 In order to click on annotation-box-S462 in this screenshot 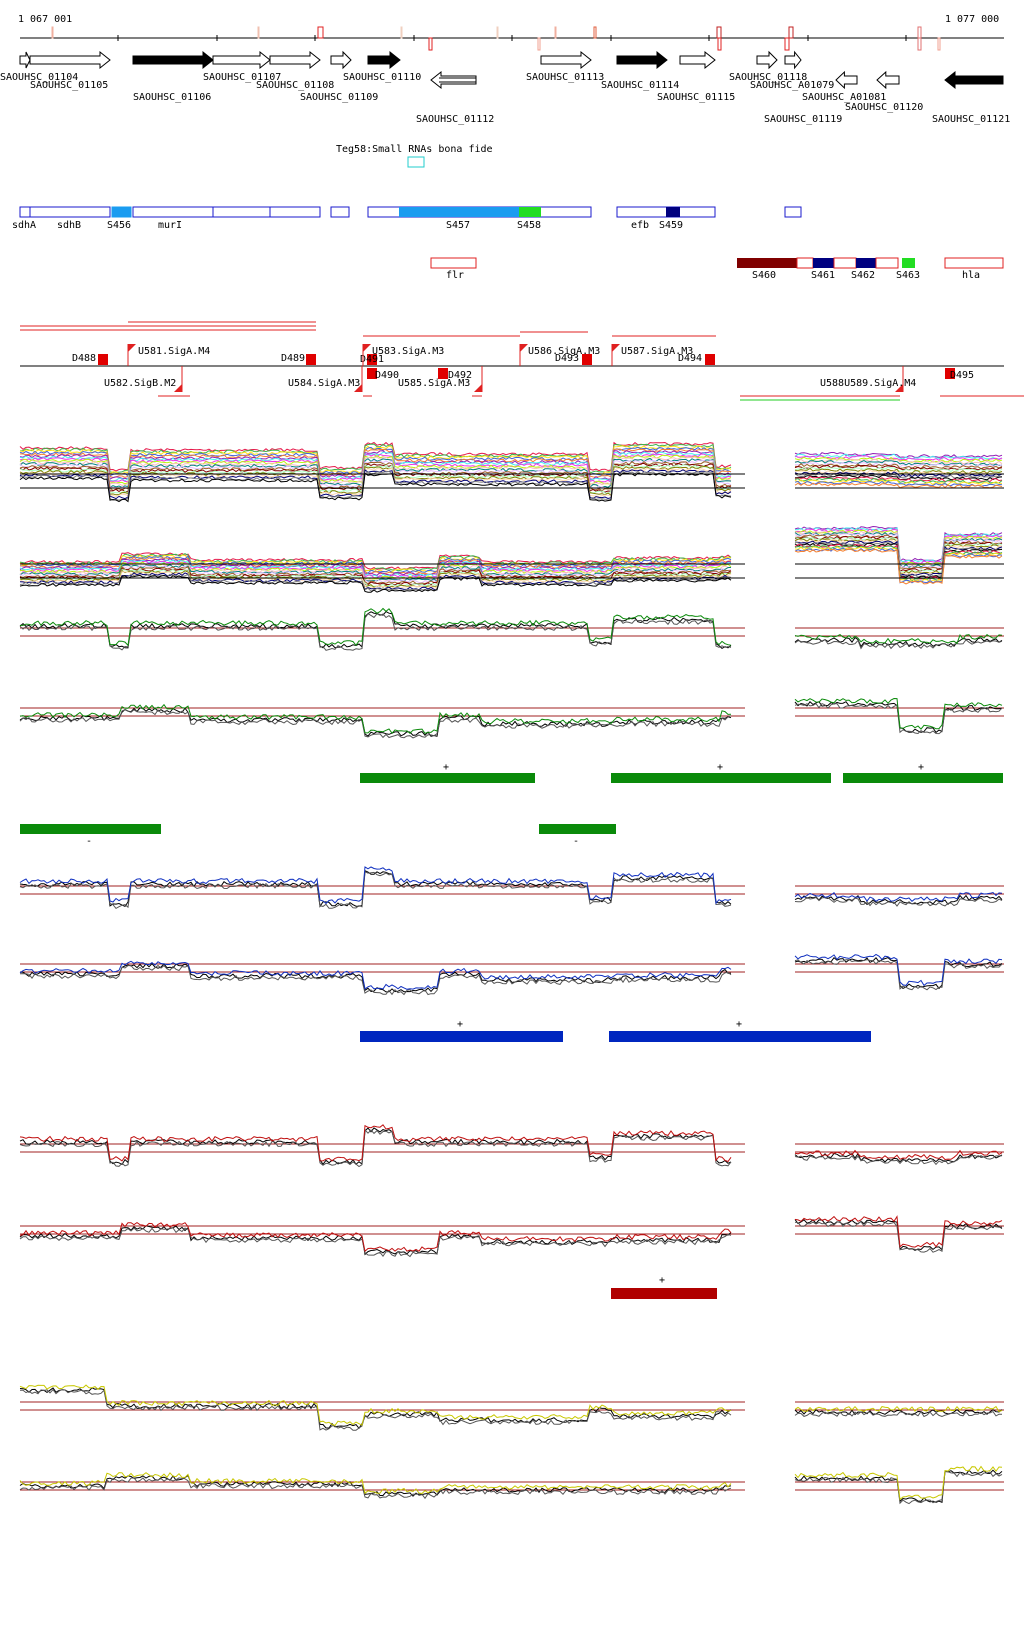, I will do `click(866, 263)`.